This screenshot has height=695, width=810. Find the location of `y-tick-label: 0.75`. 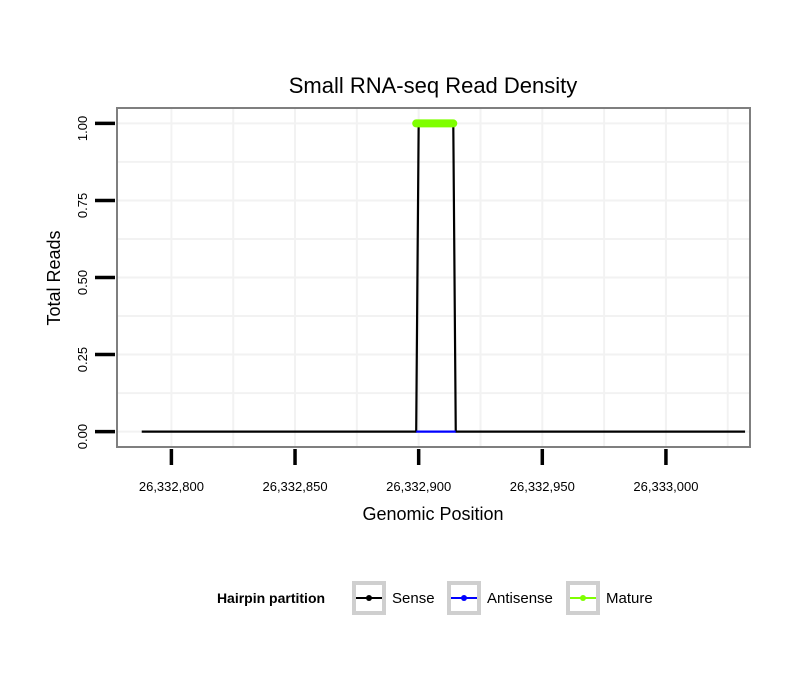

y-tick-label: 0.75 is located at coordinates (82, 205).